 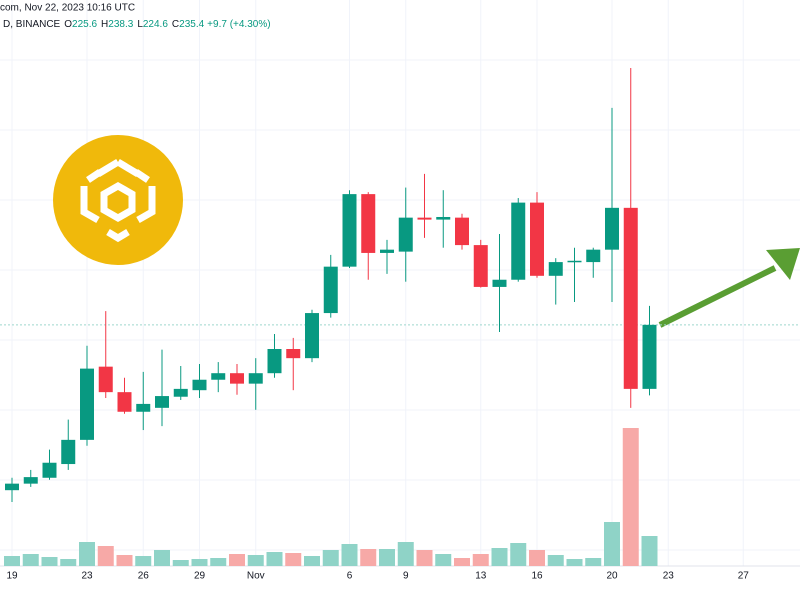 I want to click on x-tick-label: 13, so click(x=481, y=576).